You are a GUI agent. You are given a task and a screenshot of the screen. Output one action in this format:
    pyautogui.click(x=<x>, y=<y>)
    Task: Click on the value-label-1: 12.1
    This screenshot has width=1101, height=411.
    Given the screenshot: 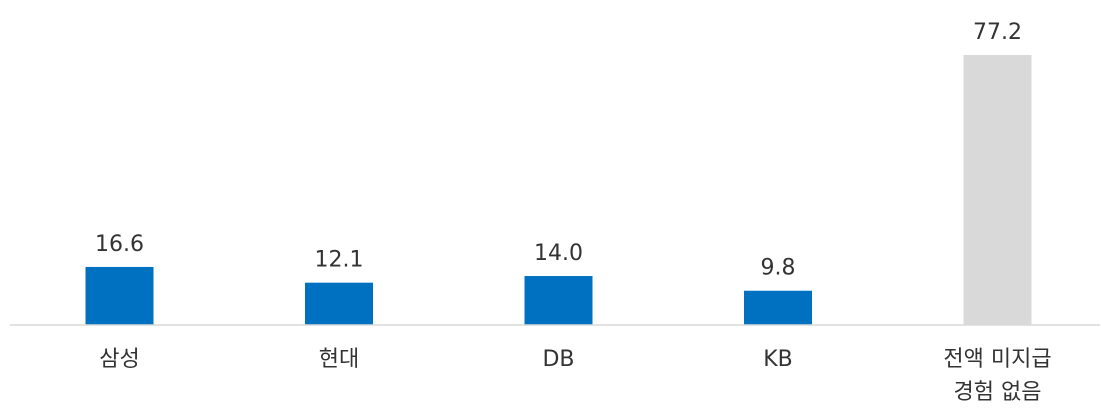 What is the action you would take?
    pyautogui.click(x=339, y=260)
    